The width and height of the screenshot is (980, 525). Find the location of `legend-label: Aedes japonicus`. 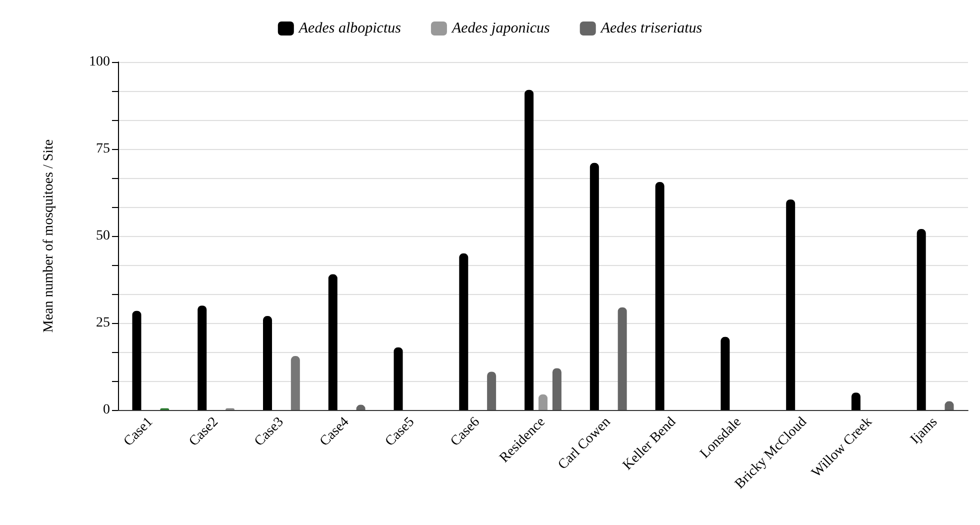

legend-label: Aedes japonicus is located at coordinates (500, 28).